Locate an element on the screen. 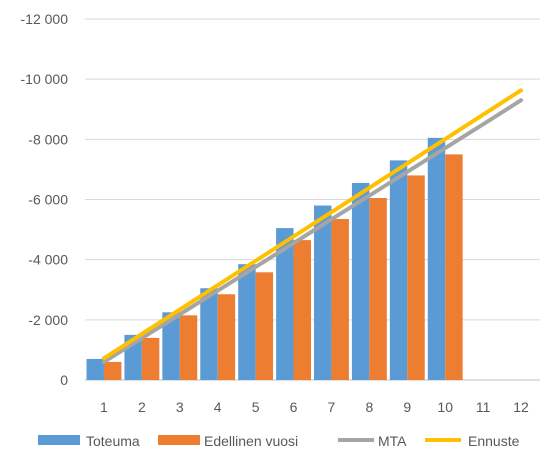  x-tick-label: 2 is located at coordinates (142, 407).